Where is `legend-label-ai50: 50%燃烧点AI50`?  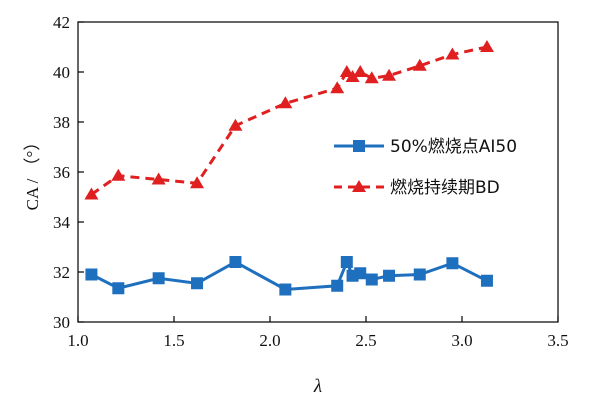 legend-label-ai50: 50%燃烧点AI50 is located at coordinates (453, 147).